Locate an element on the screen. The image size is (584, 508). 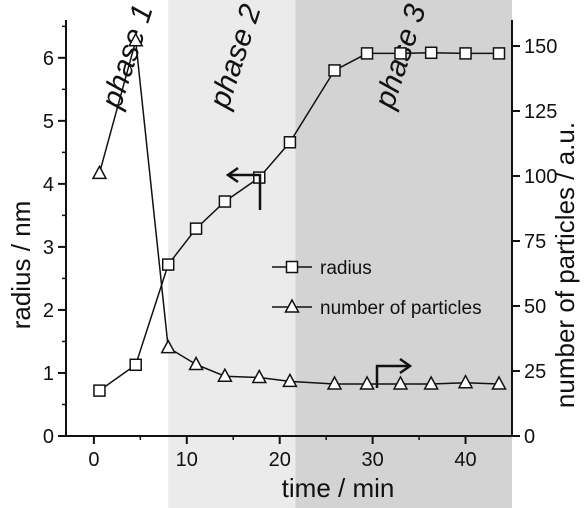
x-tick-label: 10 is located at coordinates (187, 460).